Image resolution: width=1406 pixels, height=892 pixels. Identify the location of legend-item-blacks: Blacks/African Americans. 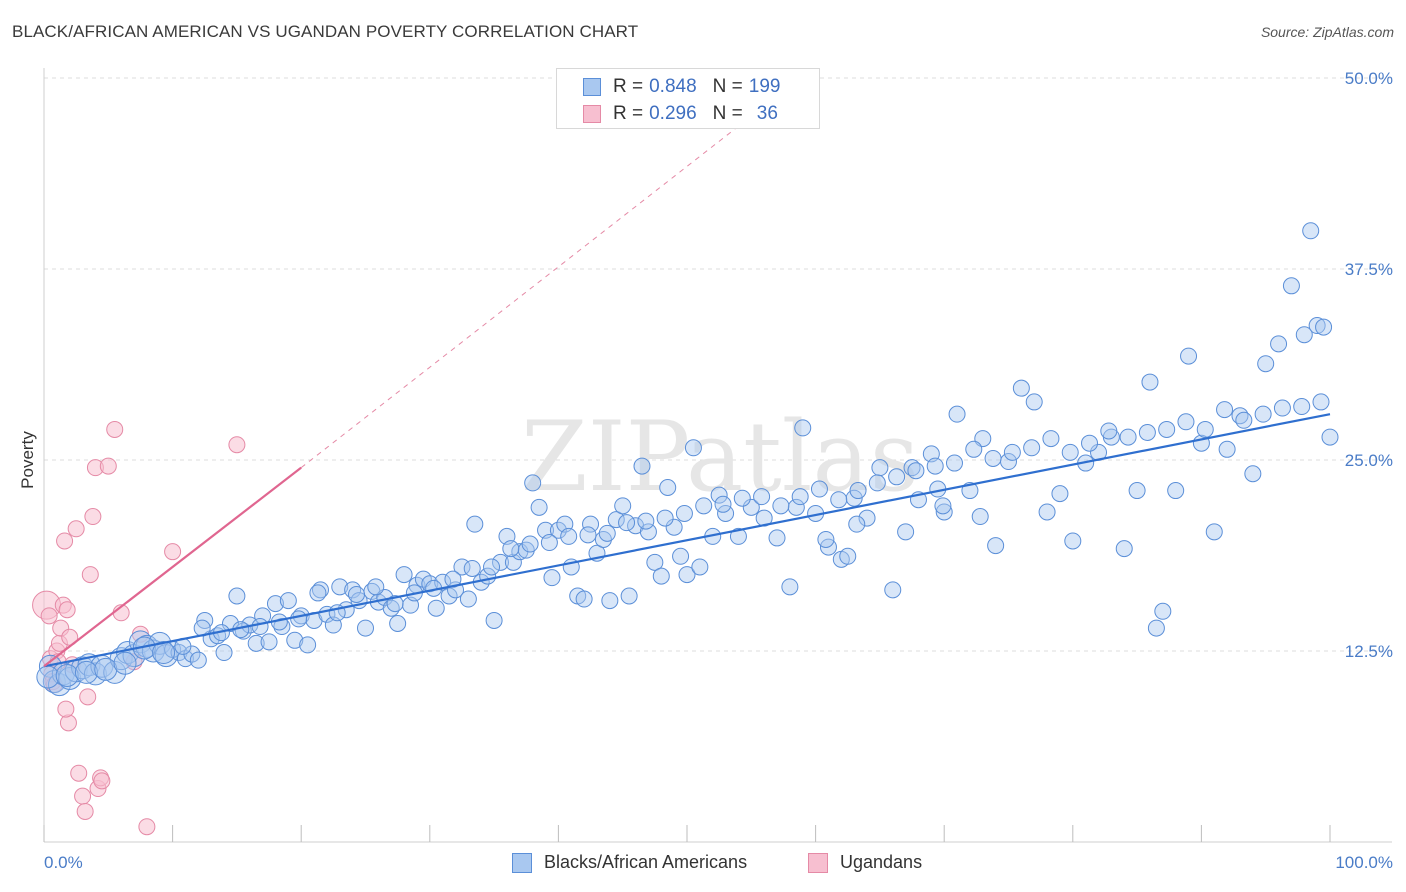
(629, 862).